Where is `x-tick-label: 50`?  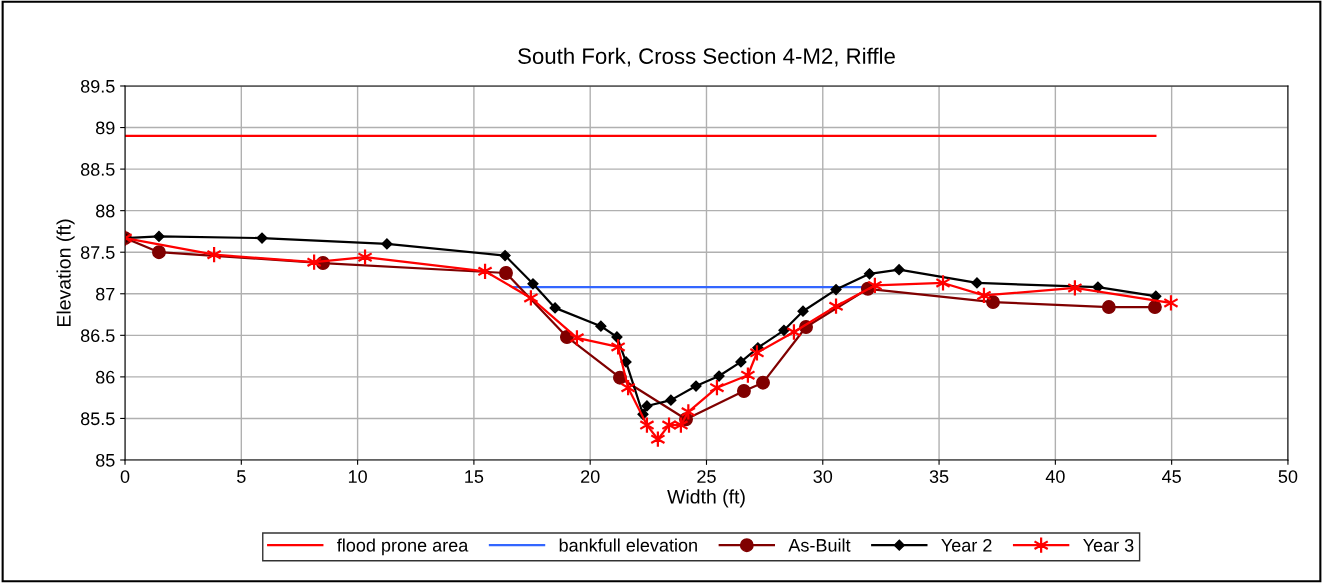
x-tick-label: 50 is located at coordinates (1288, 476).